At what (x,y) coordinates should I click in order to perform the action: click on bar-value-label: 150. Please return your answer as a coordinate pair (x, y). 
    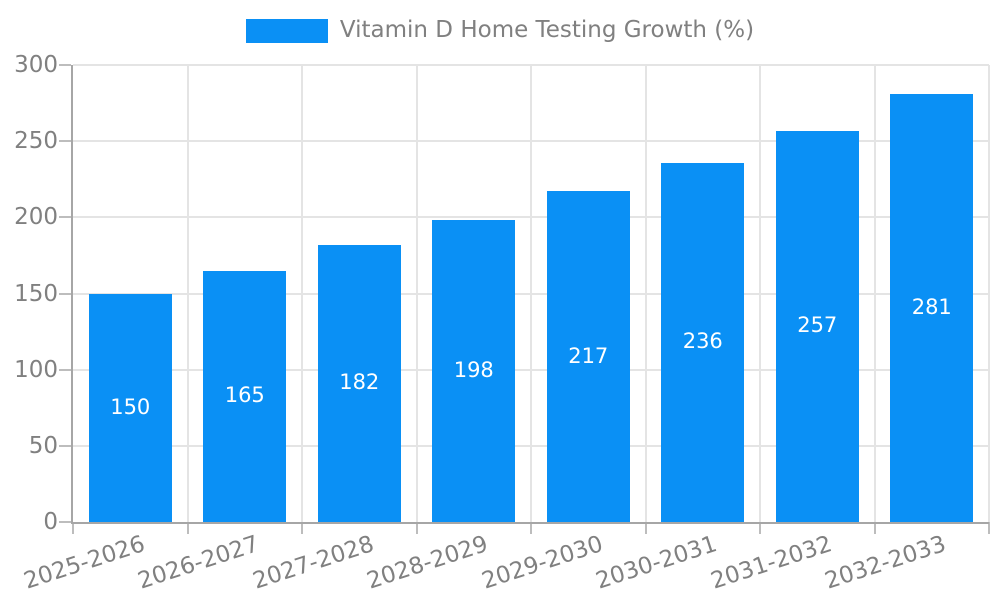
    Looking at the image, I should click on (130, 406).